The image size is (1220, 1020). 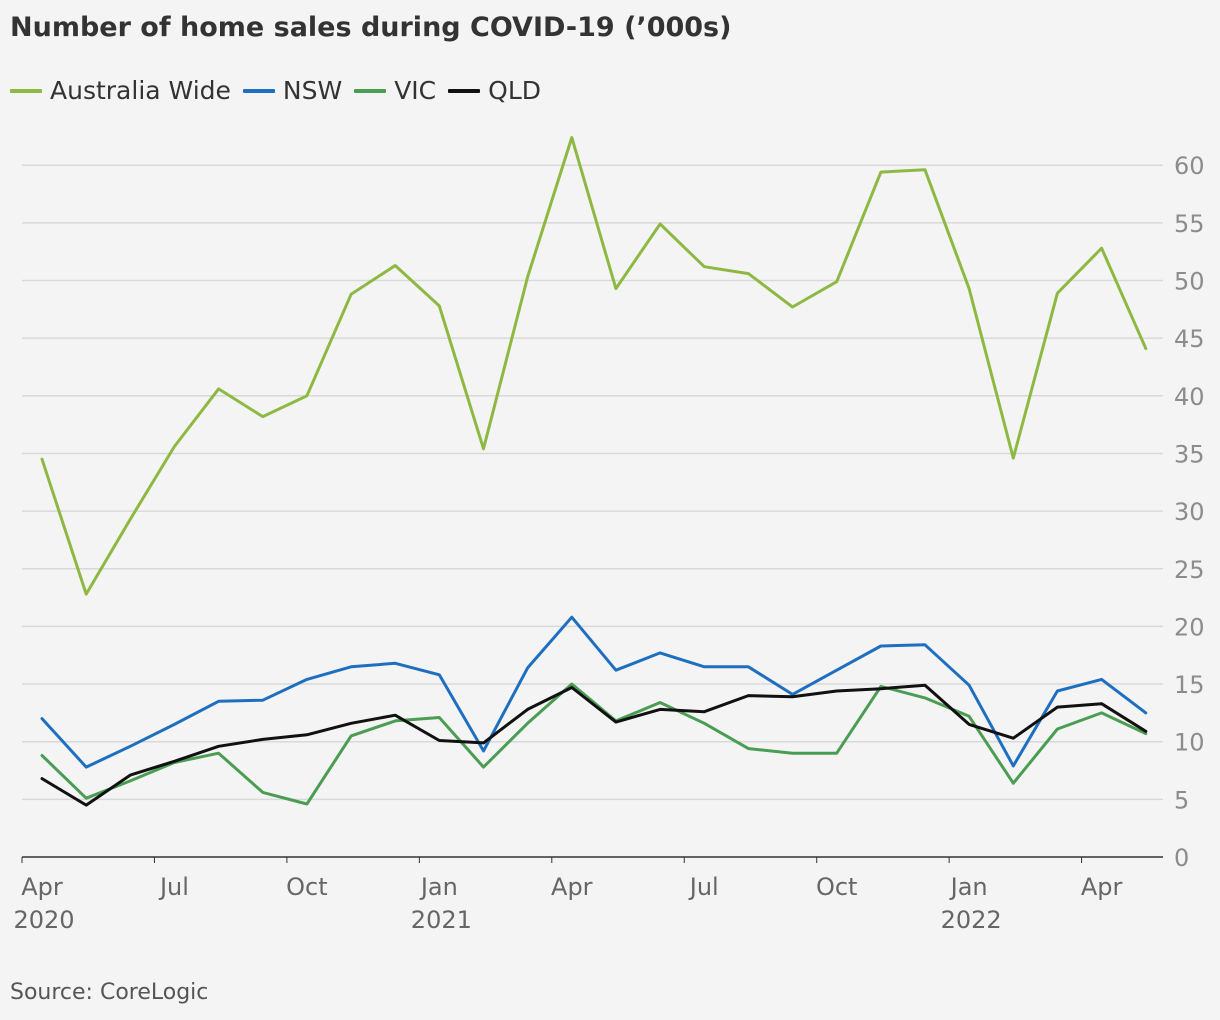 What do you see at coordinates (1189, 282) in the screenshot?
I see `y-tick-label: 50` at bounding box center [1189, 282].